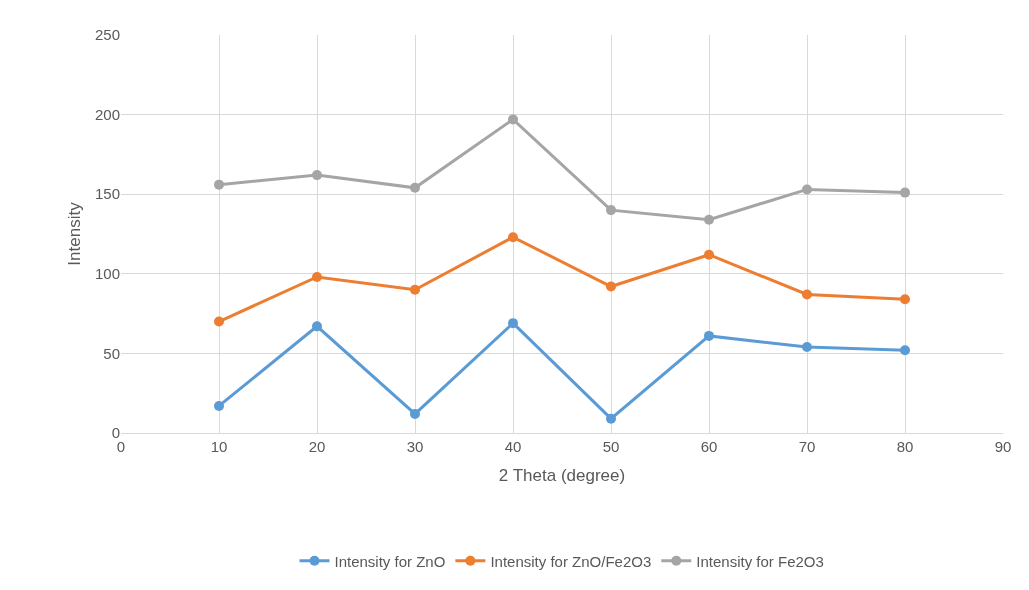 The width and height of the screenshot is (1029, 590). Describe the element at coordinates (317, 446) in the screenshot. I see `x-tick-label: 20` at that location.